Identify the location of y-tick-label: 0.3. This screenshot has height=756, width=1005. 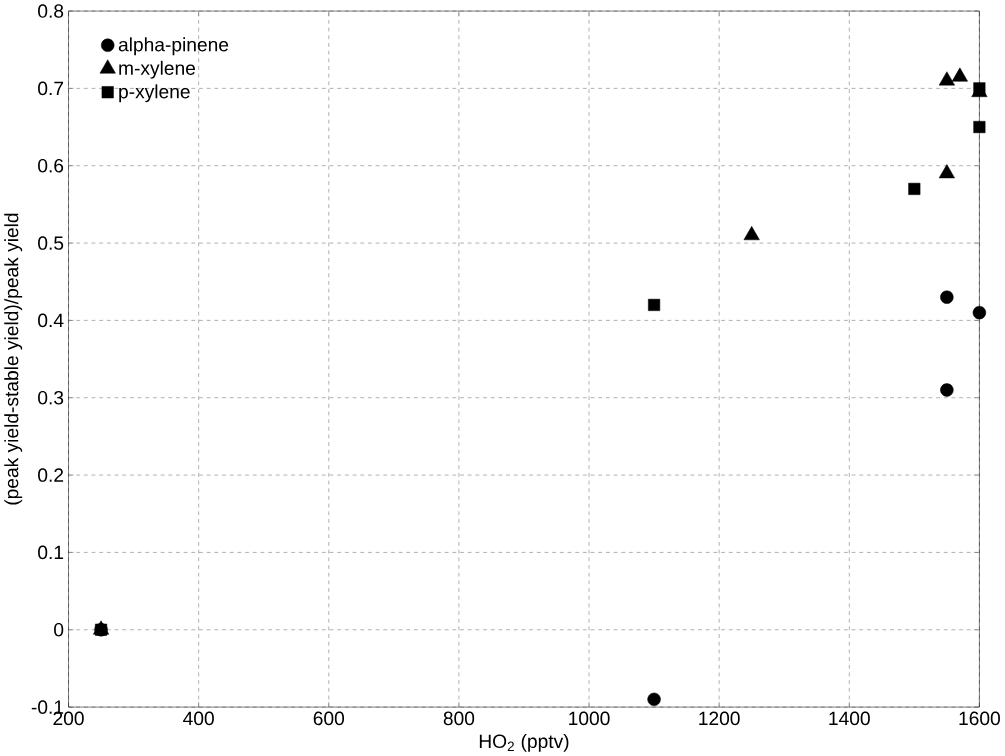
(51, 397).